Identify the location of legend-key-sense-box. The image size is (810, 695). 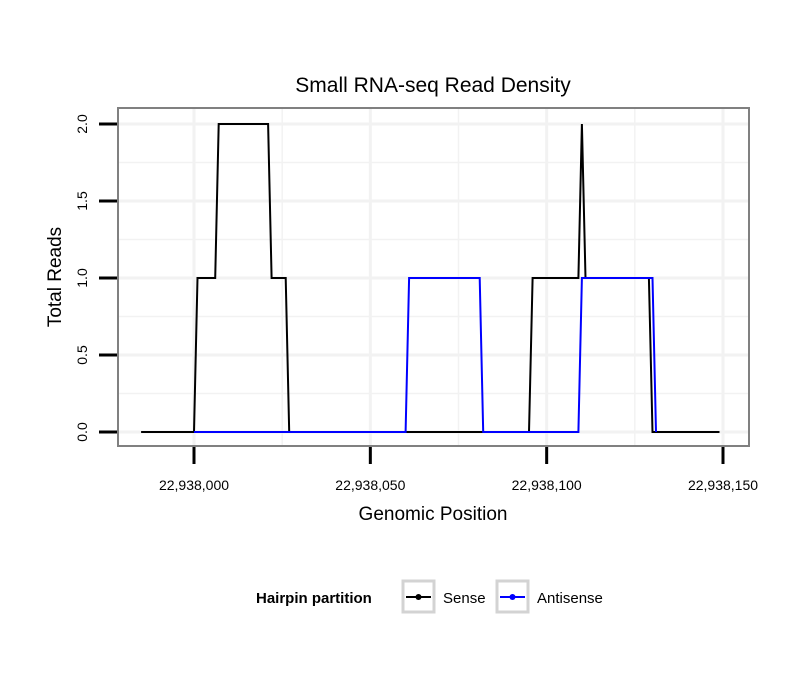
(418, 596).